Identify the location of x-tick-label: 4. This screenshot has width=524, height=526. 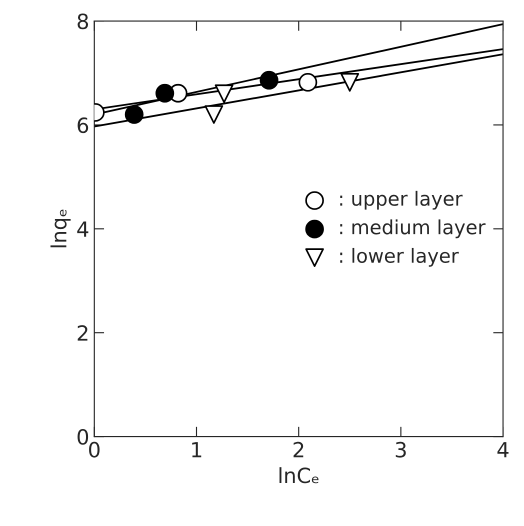
(502, 450).